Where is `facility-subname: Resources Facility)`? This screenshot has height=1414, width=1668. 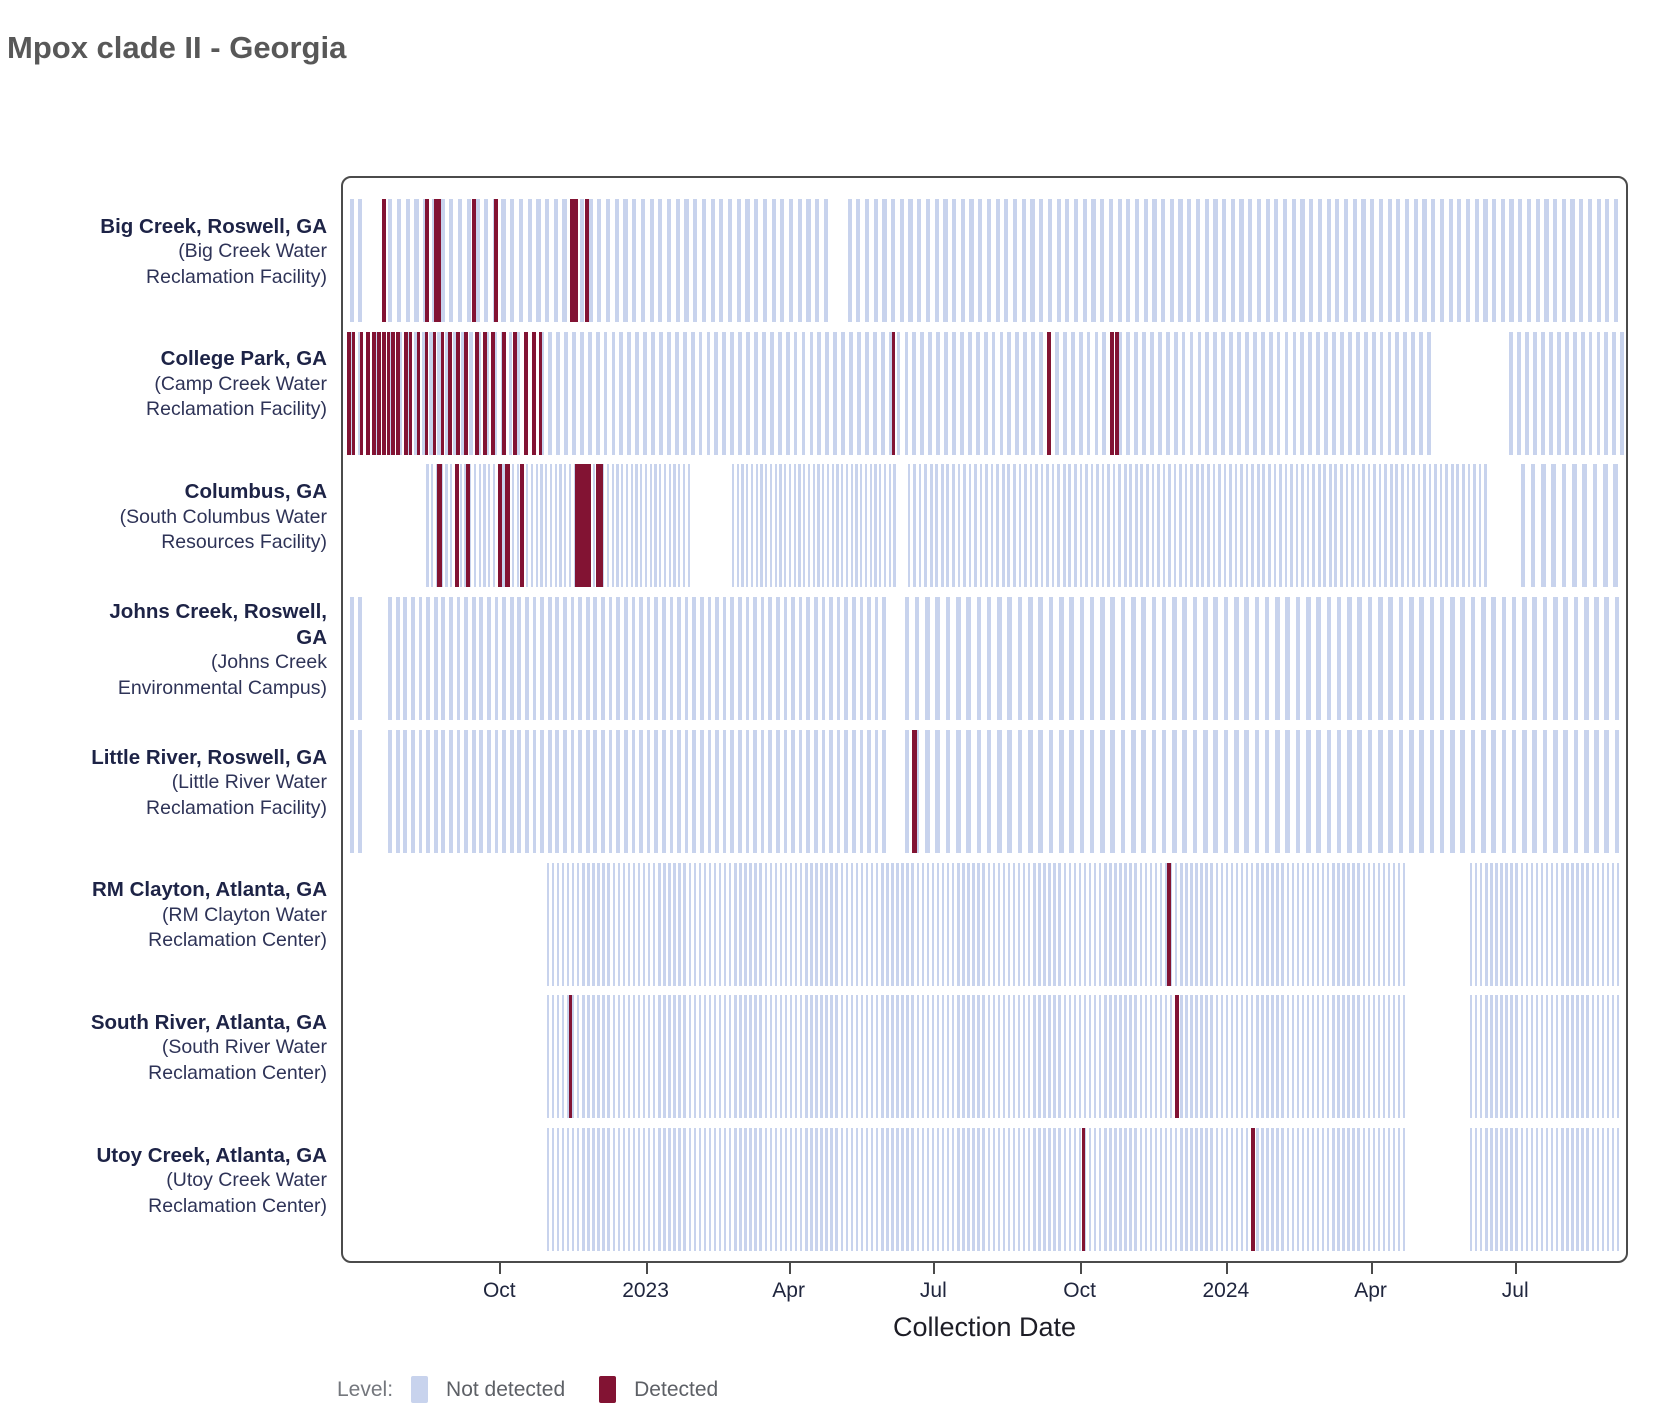
facility-subname: Resources Facility) is located at coordinates (244, 542).